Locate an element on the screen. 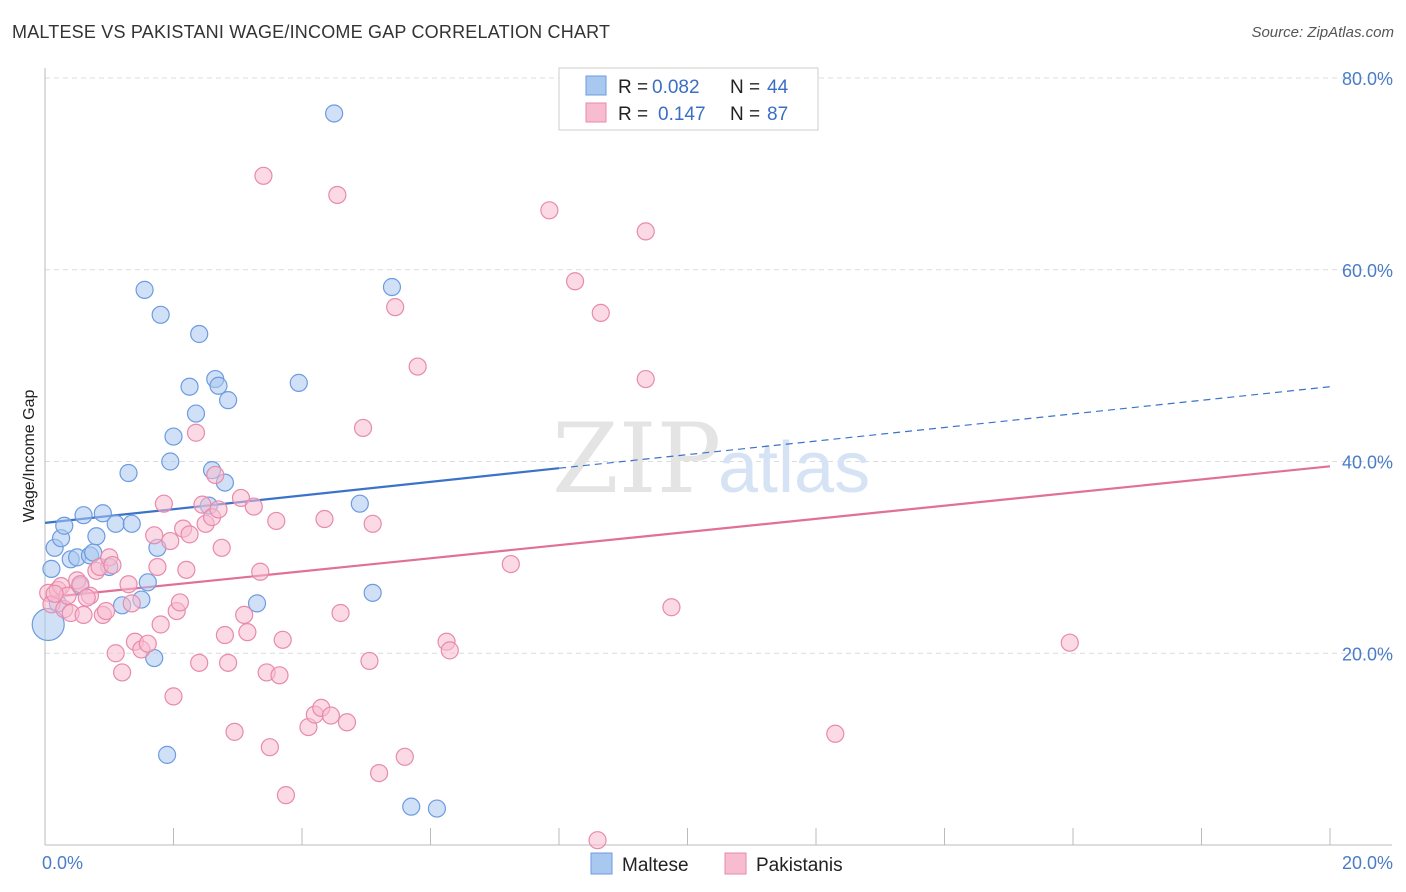 The width and height of the screenshot is (1406, 892). legend-n-pakistanis: 87 is located at coordinates (777, 114).